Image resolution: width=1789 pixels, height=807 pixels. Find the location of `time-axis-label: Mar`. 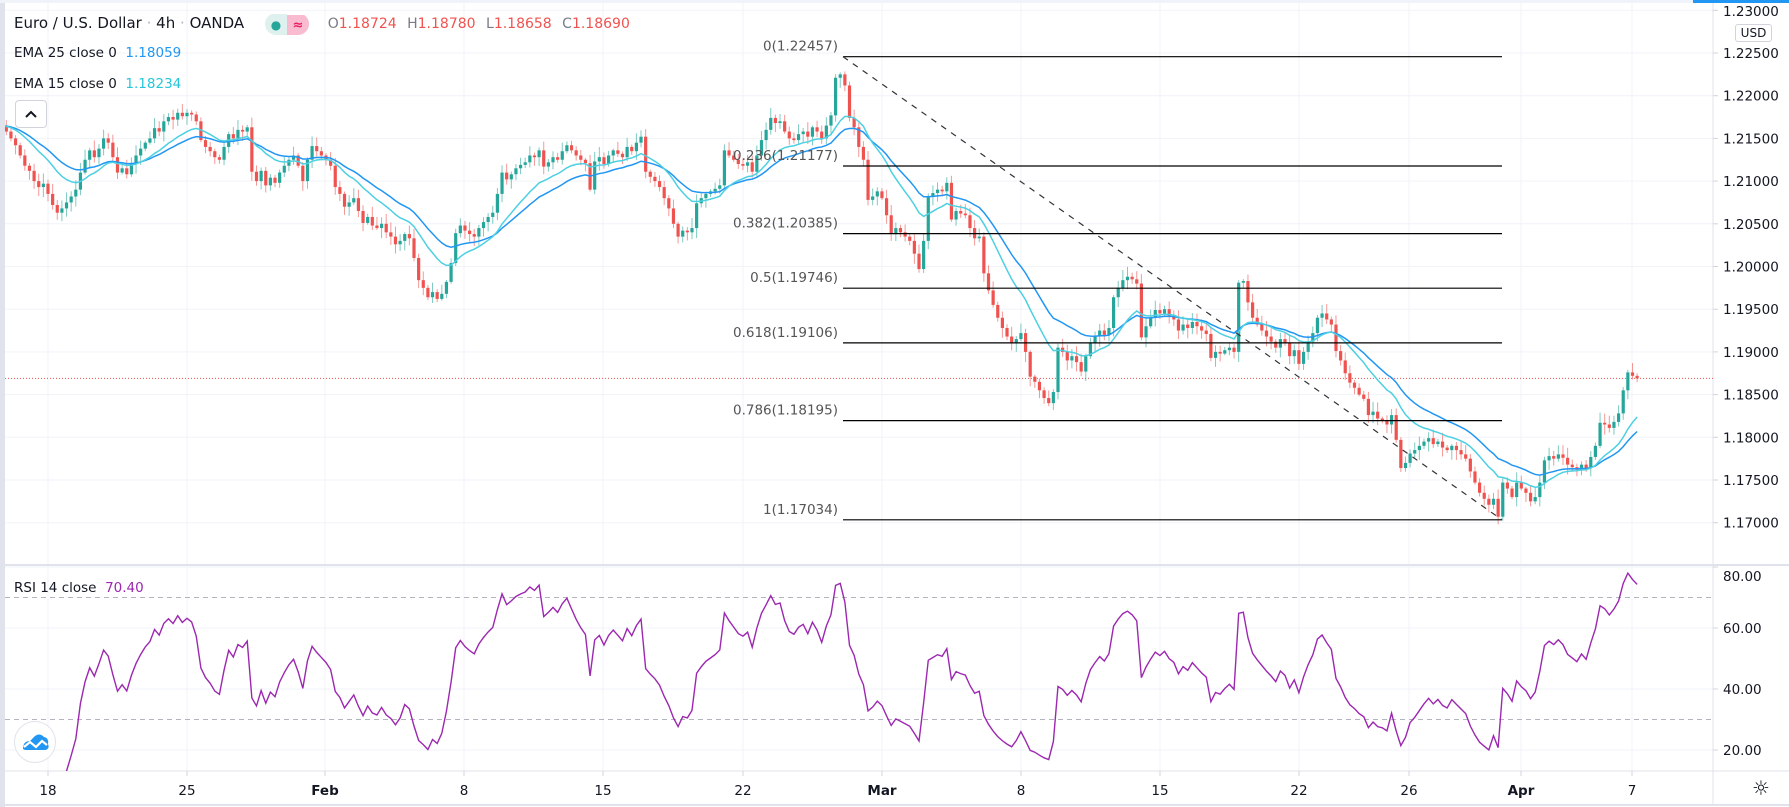

time-axis-label: Mar is located at coordinates (882, 791).